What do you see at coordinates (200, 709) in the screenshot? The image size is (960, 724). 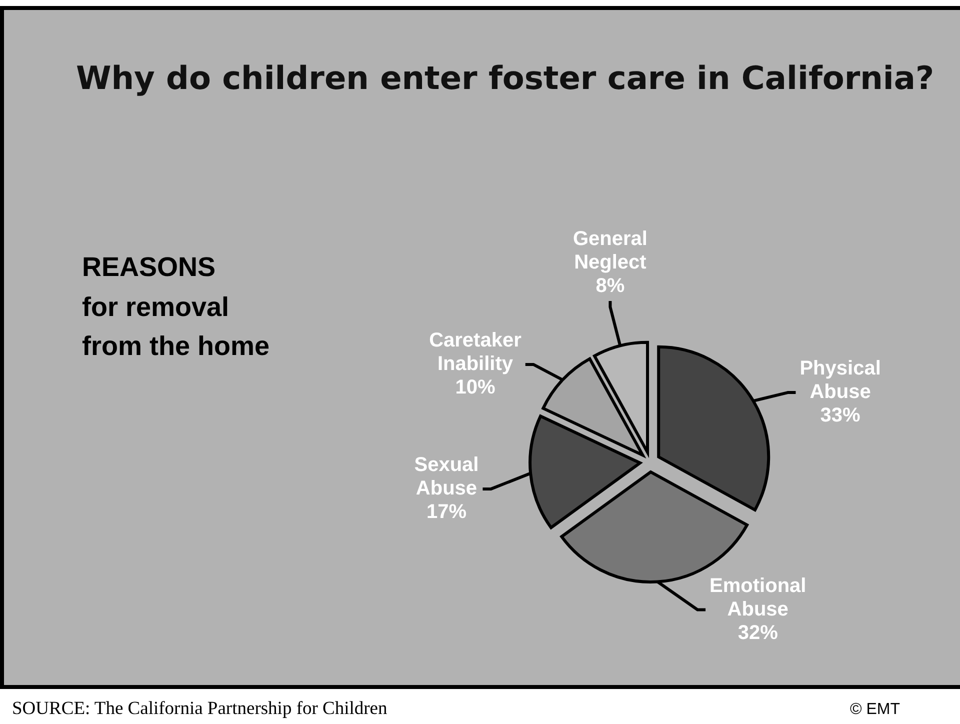 I see `source-note: SOURCE: The California Partnership for Children` at bounding box center [200, 709].